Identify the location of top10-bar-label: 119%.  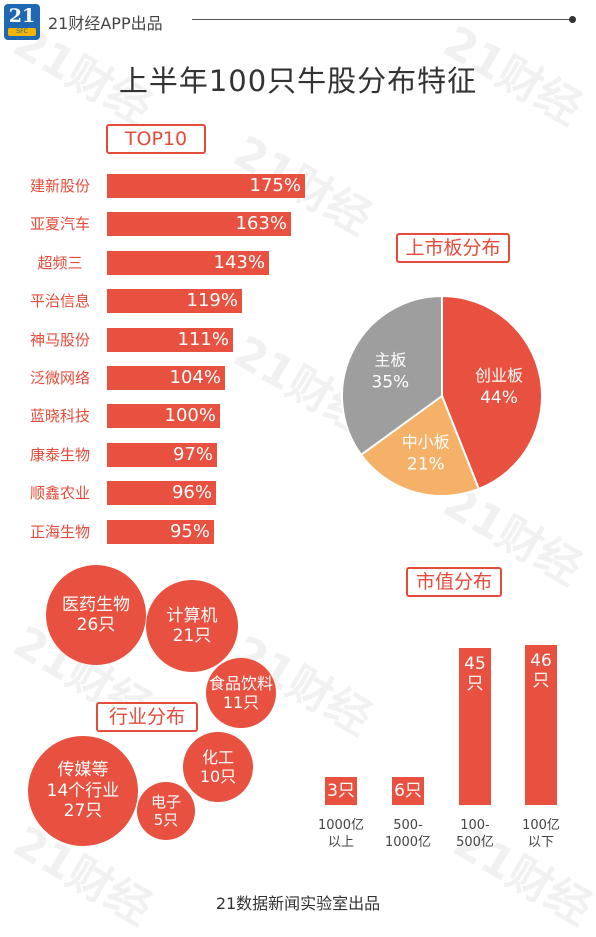
(212, 301).